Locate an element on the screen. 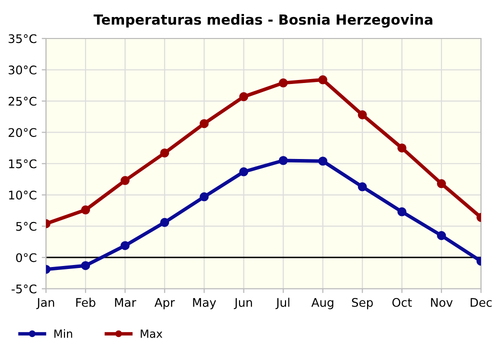 This screenshot has height=350, width=500. x-tick-label: Feb is located at coordinates (86, 302).